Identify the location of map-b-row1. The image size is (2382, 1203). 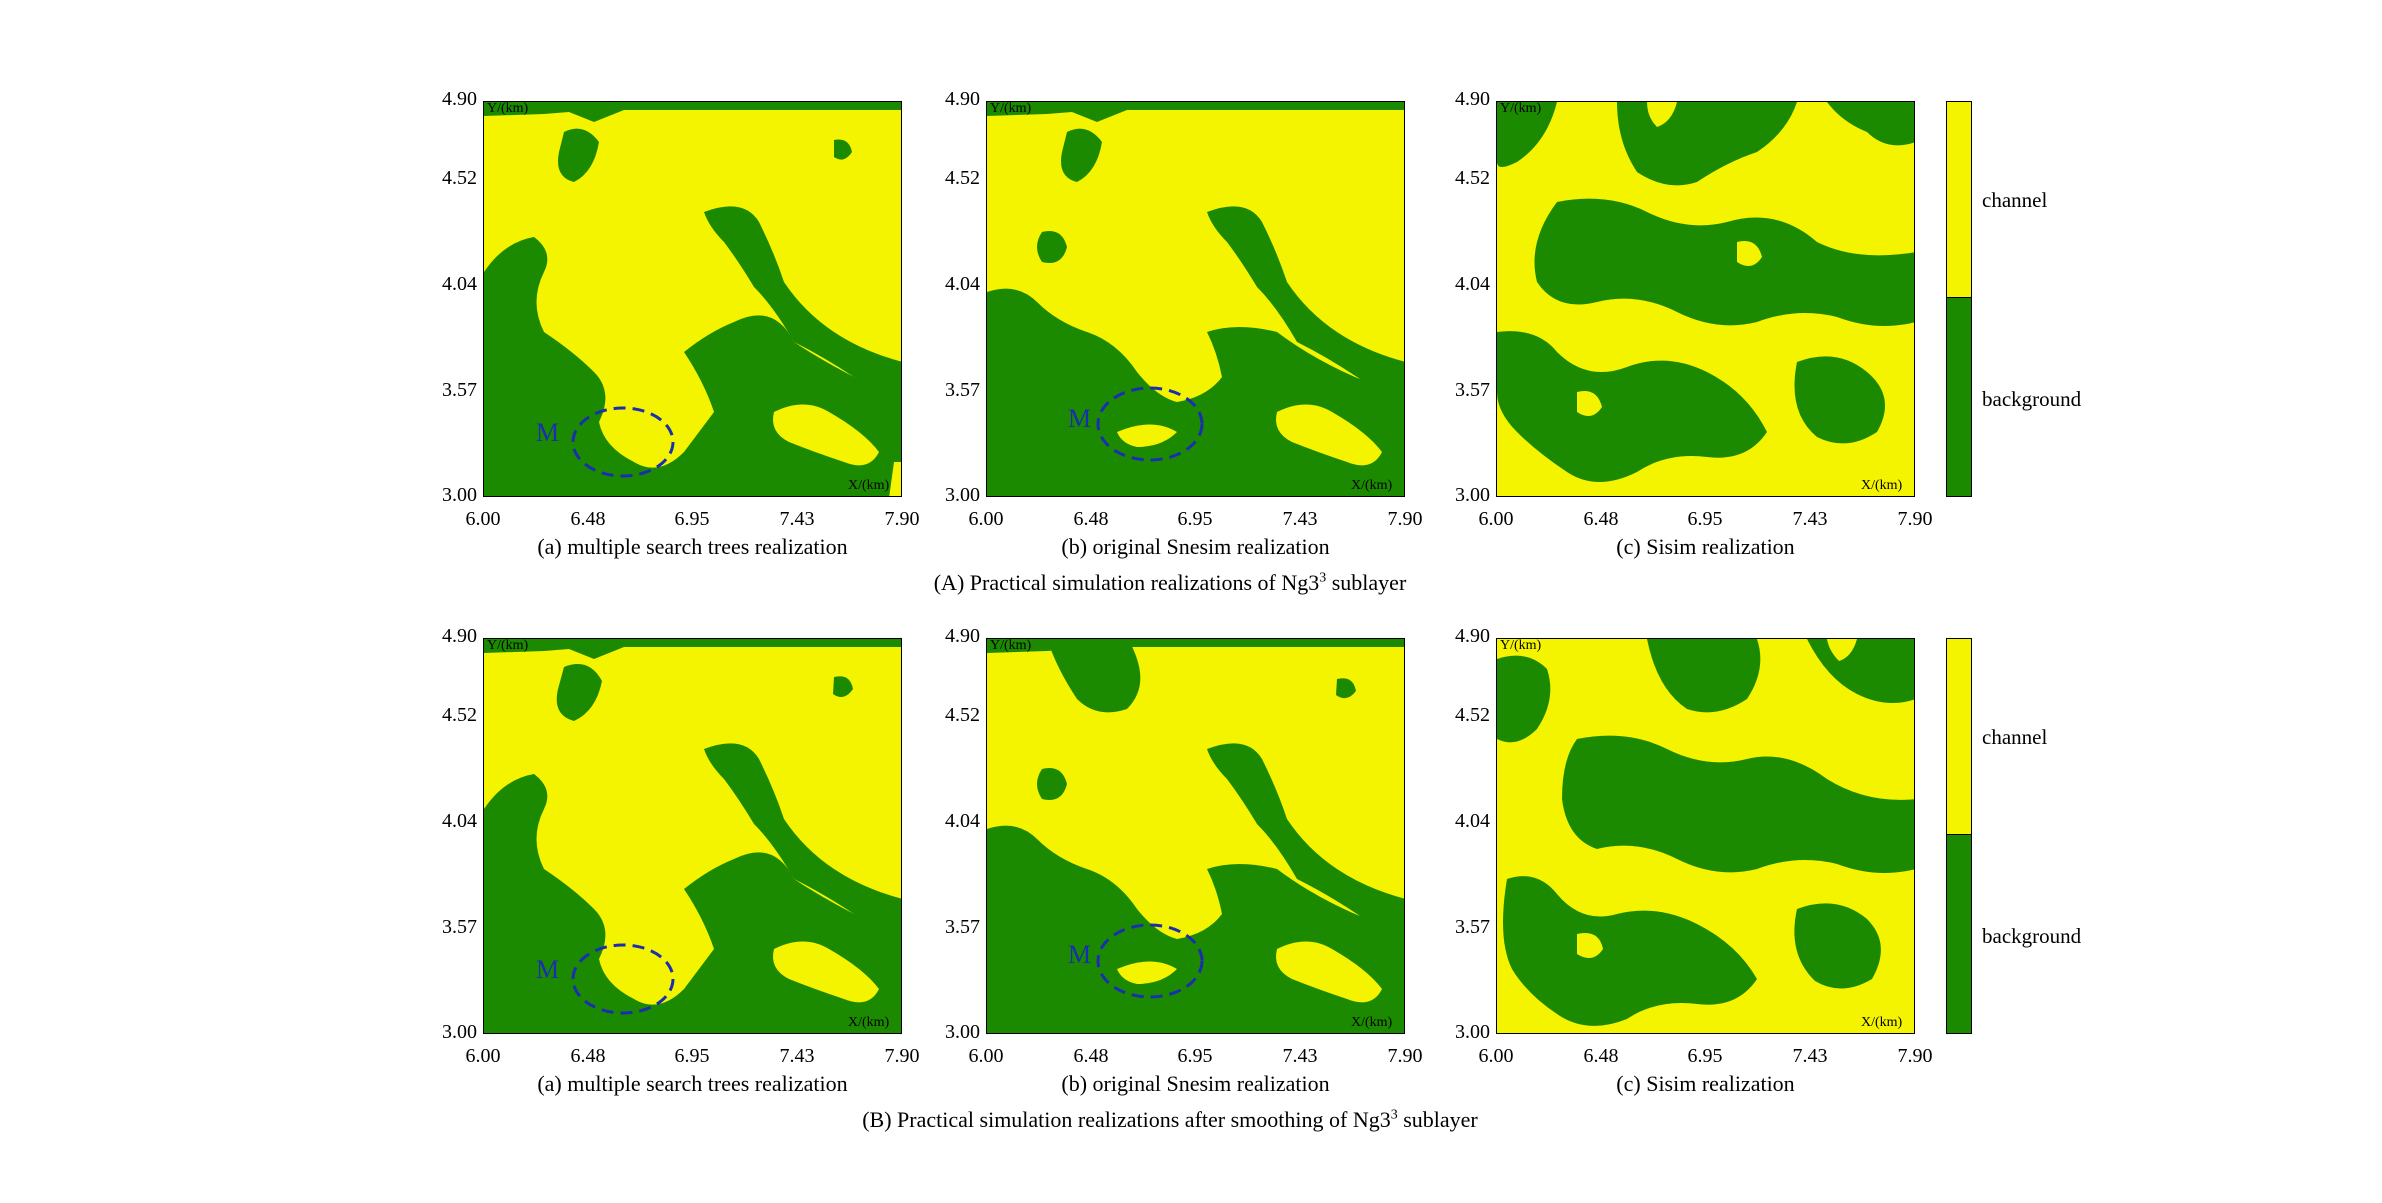
(1195, 299).